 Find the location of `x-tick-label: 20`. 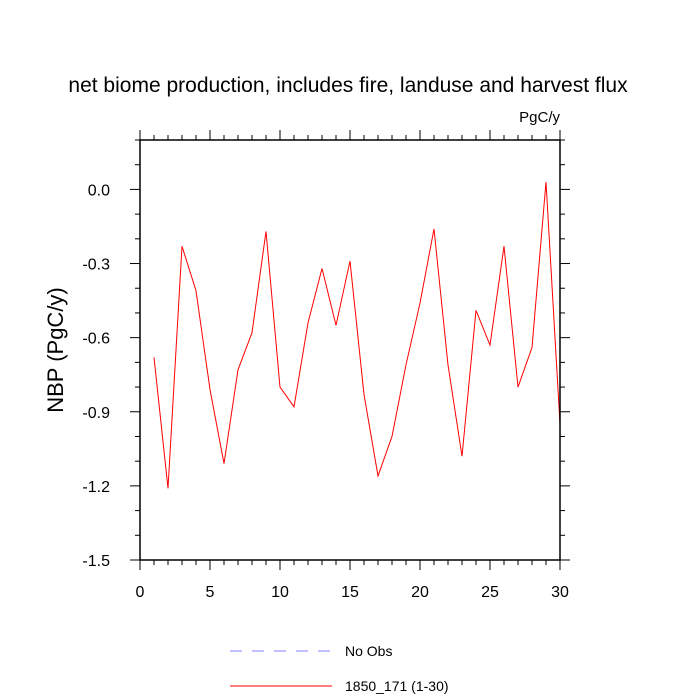

x-tick-label: 20 is located at coordinates (420, 592).